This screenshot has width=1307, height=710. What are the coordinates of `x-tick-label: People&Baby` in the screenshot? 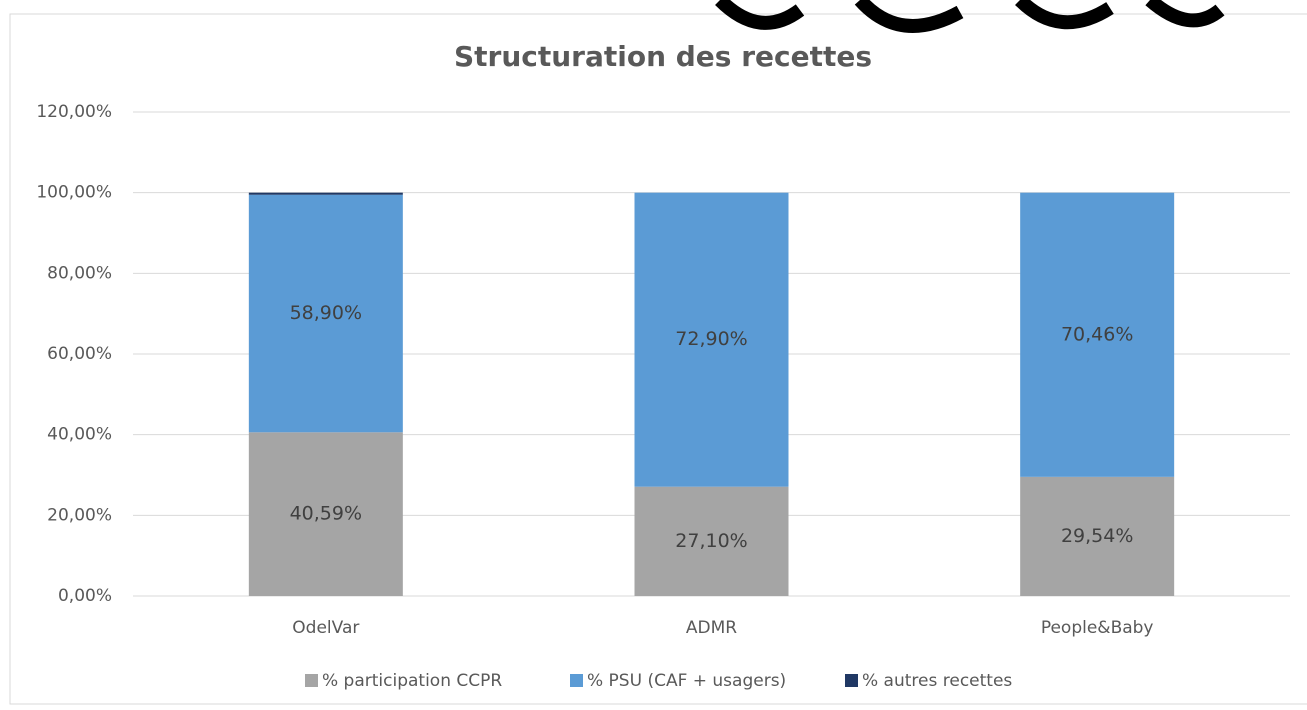 It's located at (1097, 628).